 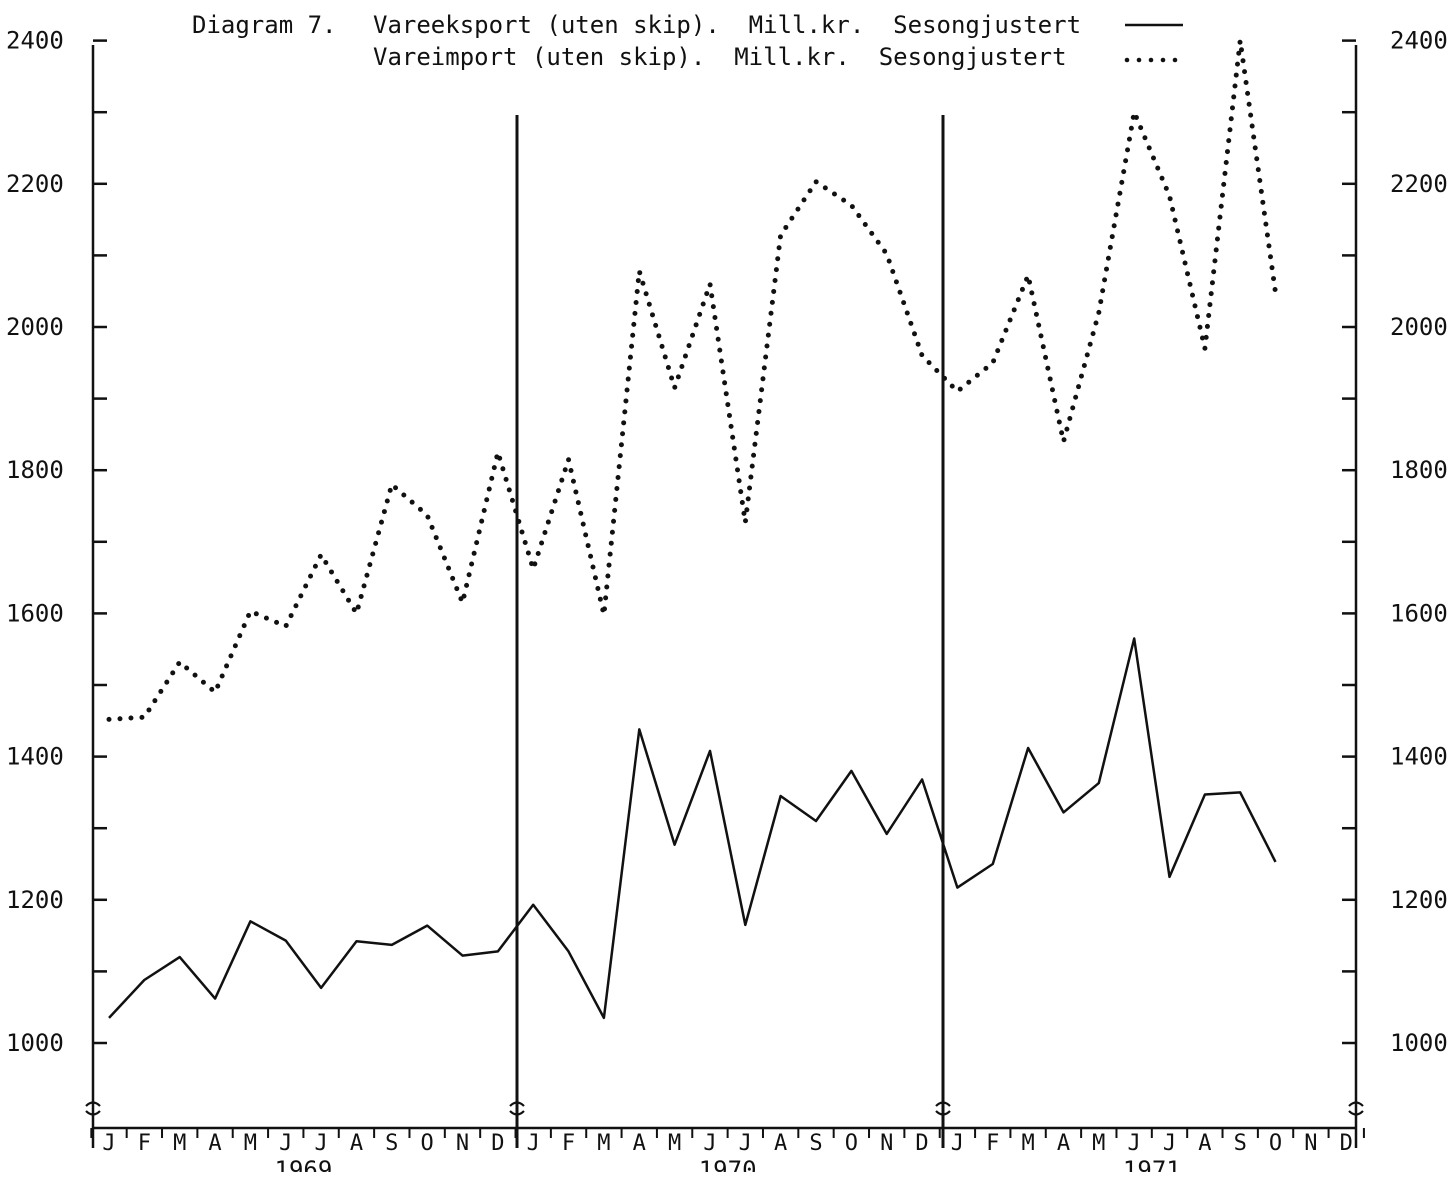 What do you see at coordinates (35, 470) in the screenshot?
I see `y-tick-label-left: 1800` at bounding box center [35, 470].